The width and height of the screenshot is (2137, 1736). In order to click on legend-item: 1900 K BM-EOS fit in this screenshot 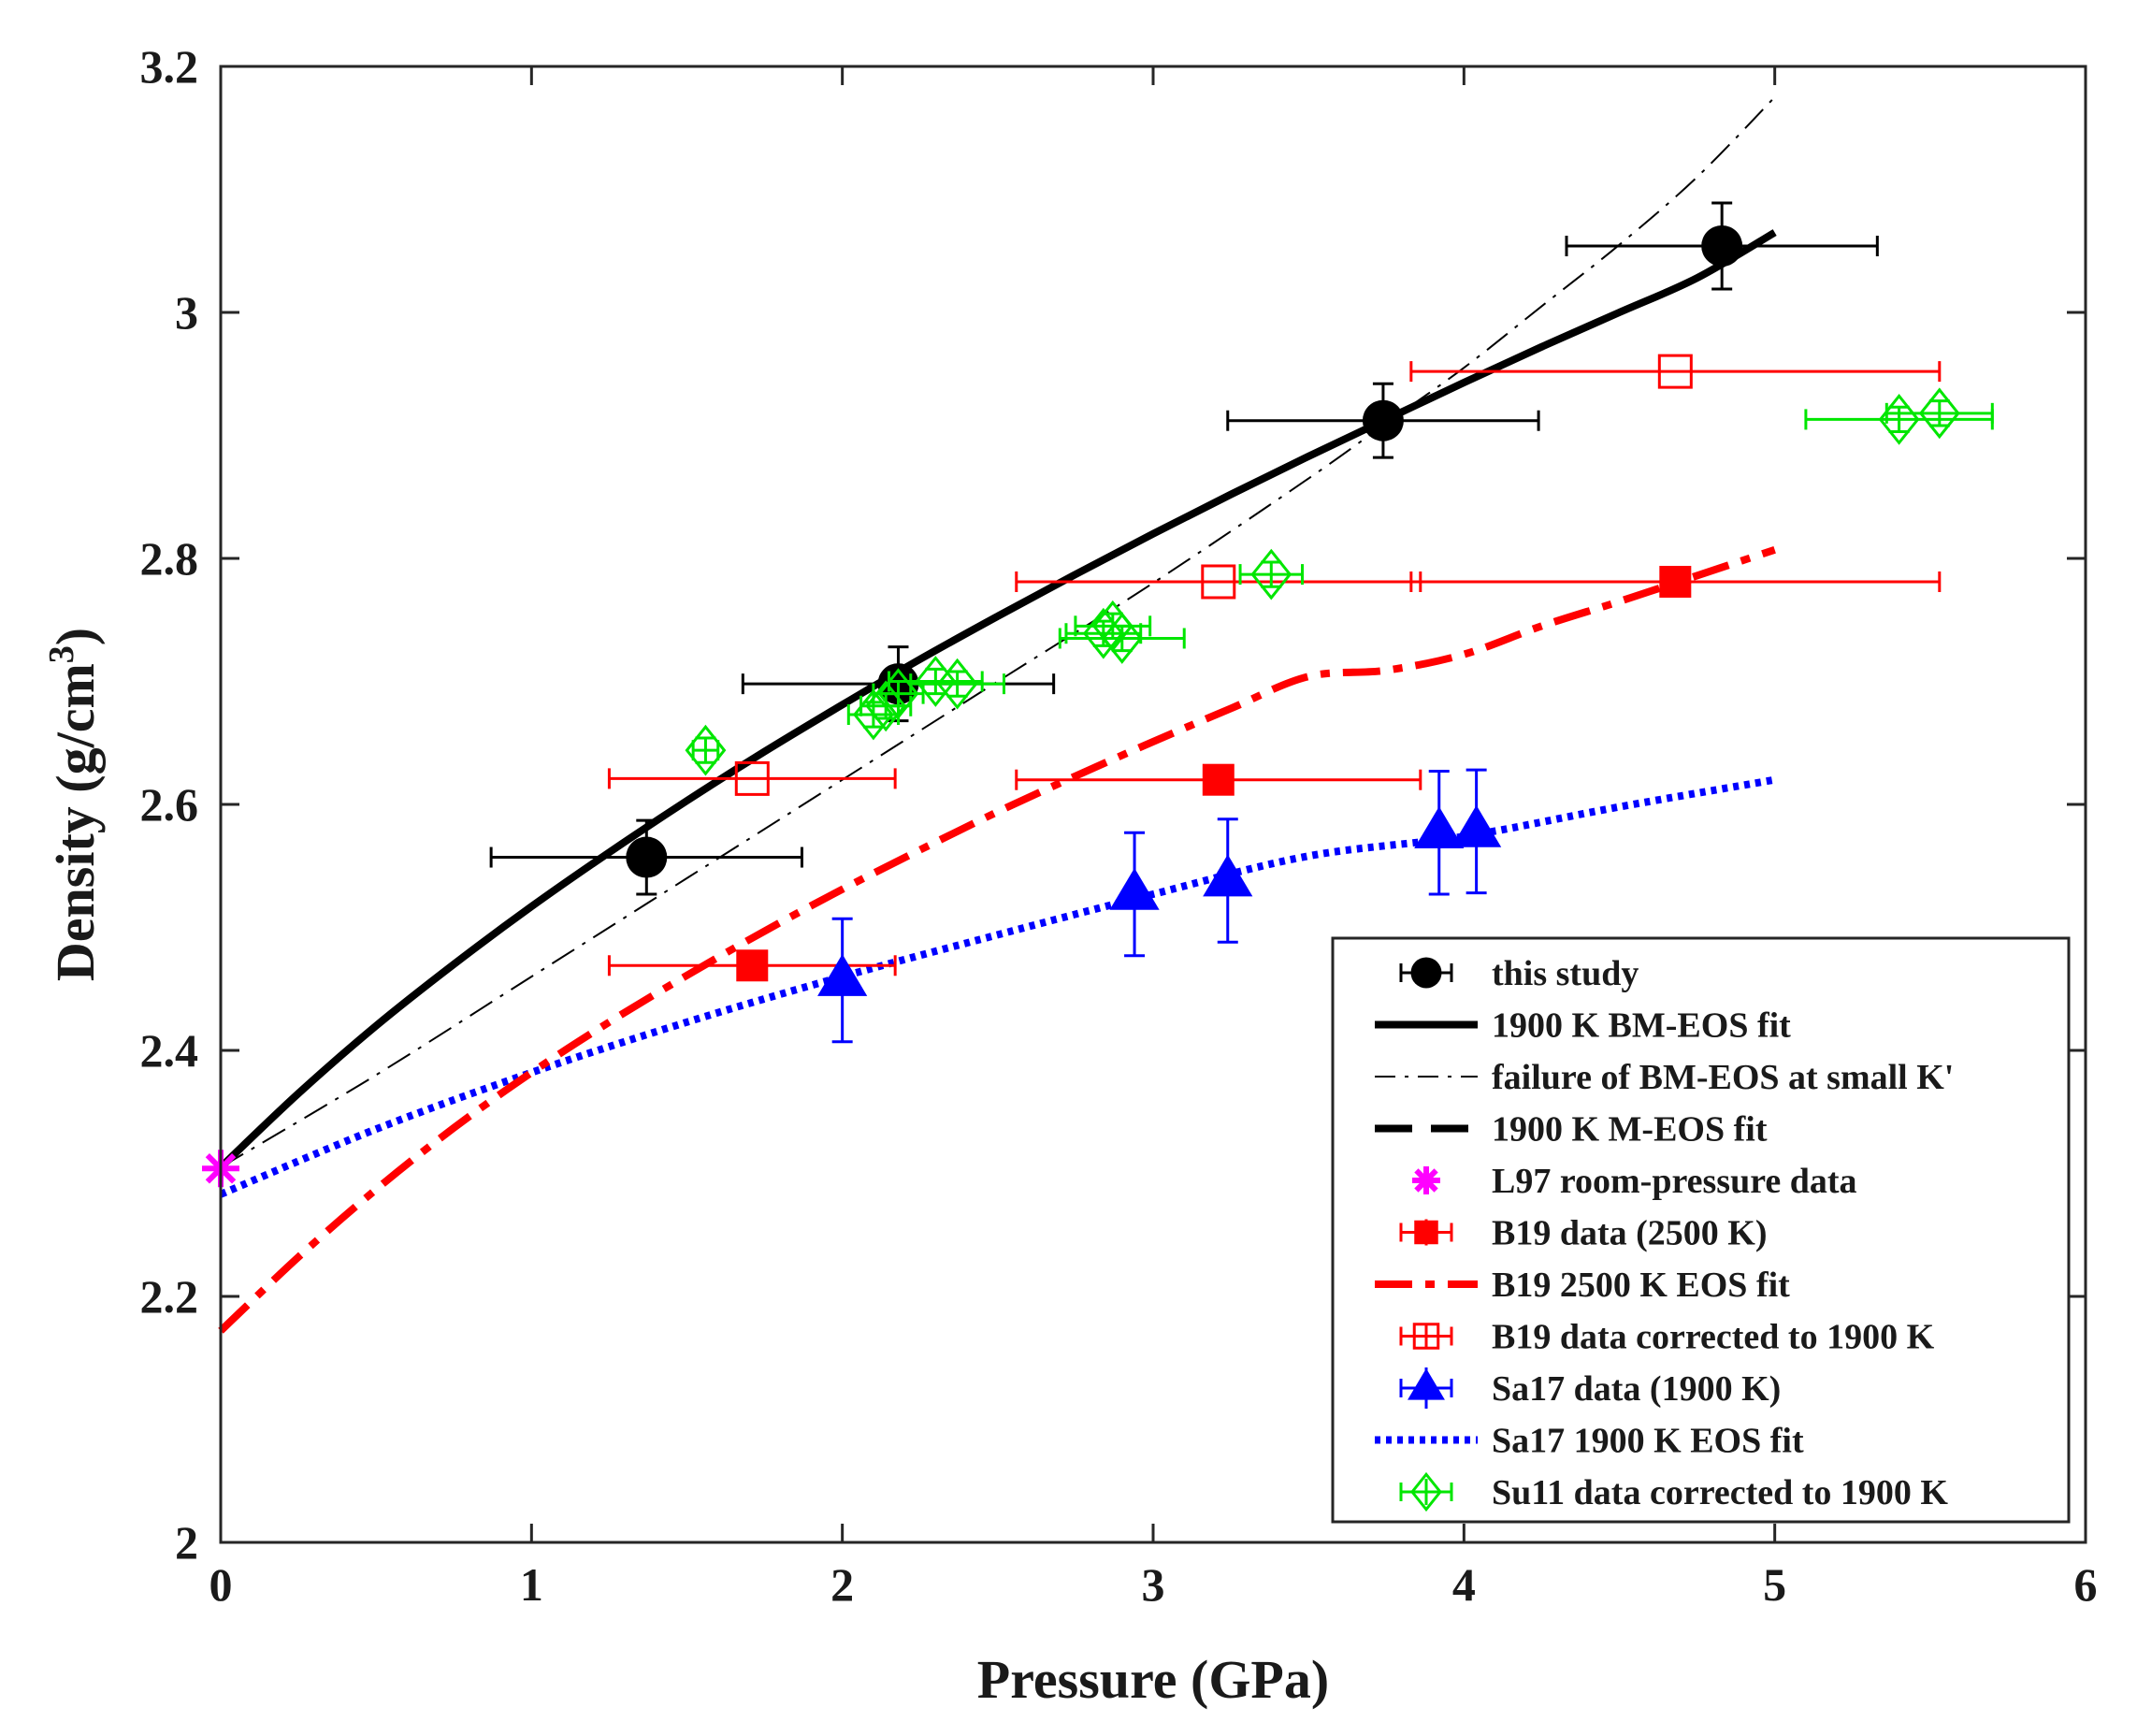, I will do `click(1583, 1026)`.